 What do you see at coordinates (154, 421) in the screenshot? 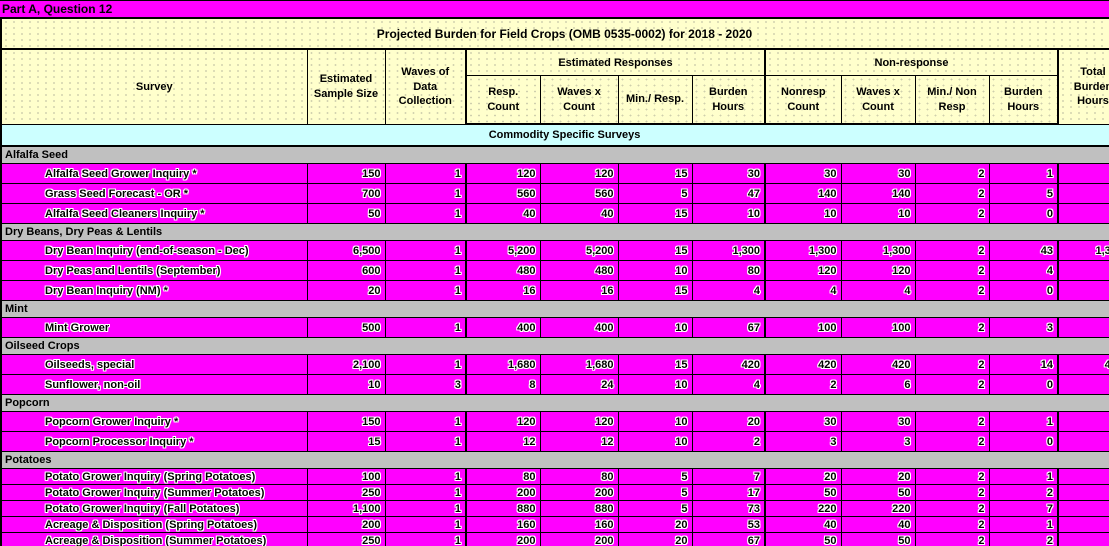
I see `survey-name-cell: Popcorn Grower Inquiry *` at bounding box center [154, 421].